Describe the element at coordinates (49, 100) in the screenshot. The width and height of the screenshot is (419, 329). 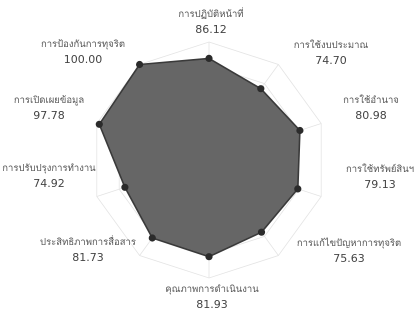
I see `axis-label: การเปิดเผยข้อมูล` at that location.